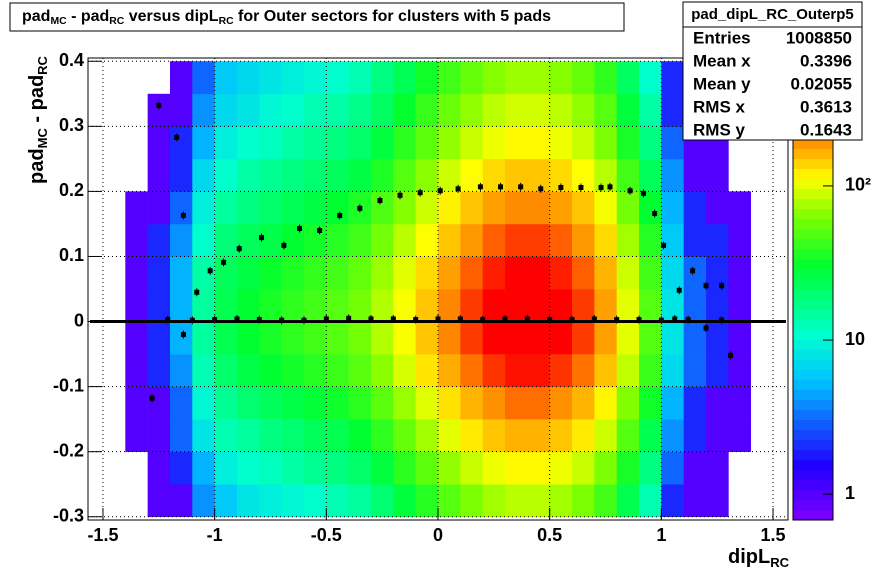 The image size is (878, 578). What do you see at coordinates (438, 535) in the screenshot?
I see `x-tick-label: 0` at bounding box center [438, 535].